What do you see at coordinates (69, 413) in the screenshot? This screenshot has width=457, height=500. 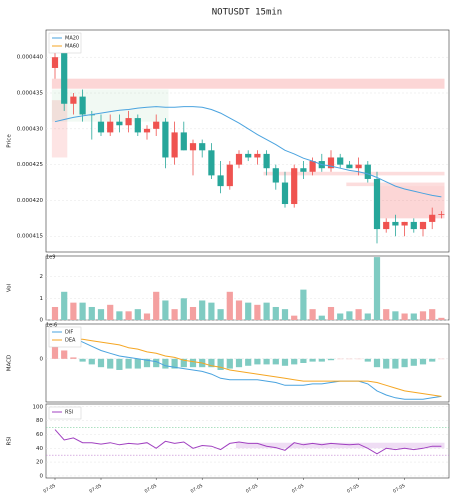 I see `legend-label: RSI` at bounding box center [69, 413].